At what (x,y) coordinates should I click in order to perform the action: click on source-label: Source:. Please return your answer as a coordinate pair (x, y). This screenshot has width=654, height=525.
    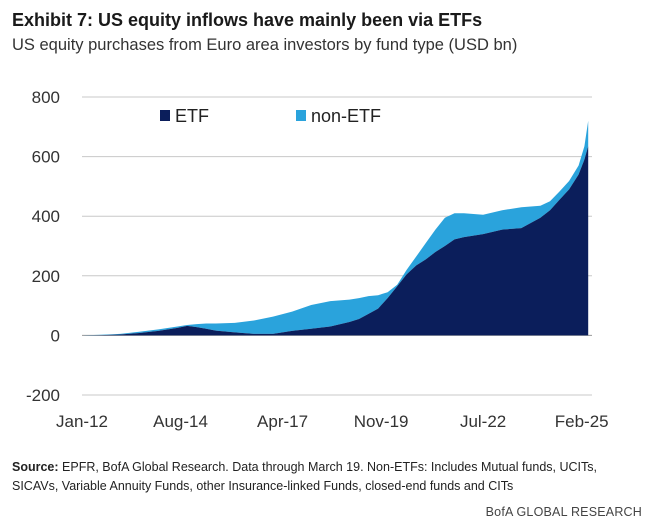
    Looking at the image, I should click on (35, 467).